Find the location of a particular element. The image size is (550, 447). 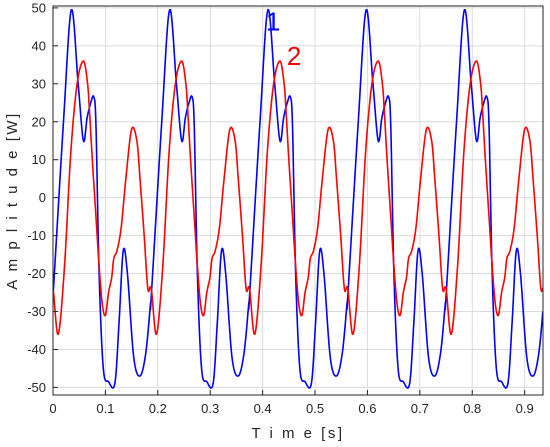

x-axis-ticks: 0 0.1 0.2 0.3 0.4 0.5 0.6 0.7 0.8 0.9 is located at coordinates (291, 403).